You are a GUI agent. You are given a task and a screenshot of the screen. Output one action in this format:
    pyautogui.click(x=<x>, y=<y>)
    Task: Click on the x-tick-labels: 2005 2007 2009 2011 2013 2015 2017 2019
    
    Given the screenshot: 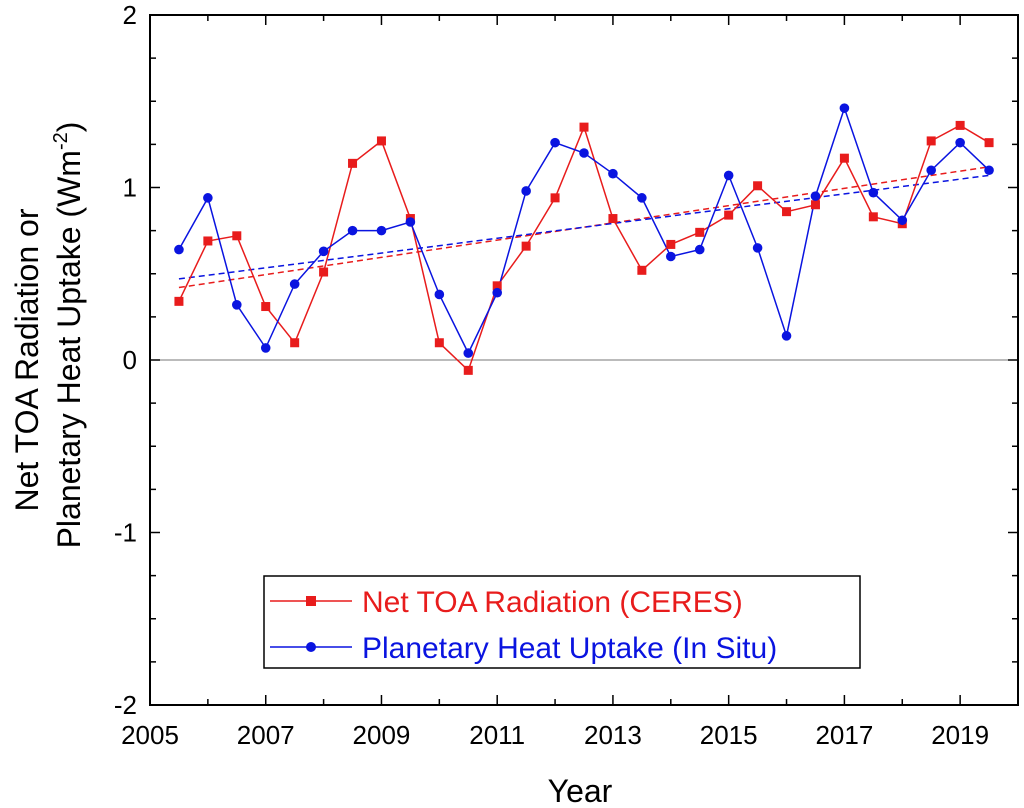 What is the action you would take?
    pyautogui.click(x=555, y=735)
    